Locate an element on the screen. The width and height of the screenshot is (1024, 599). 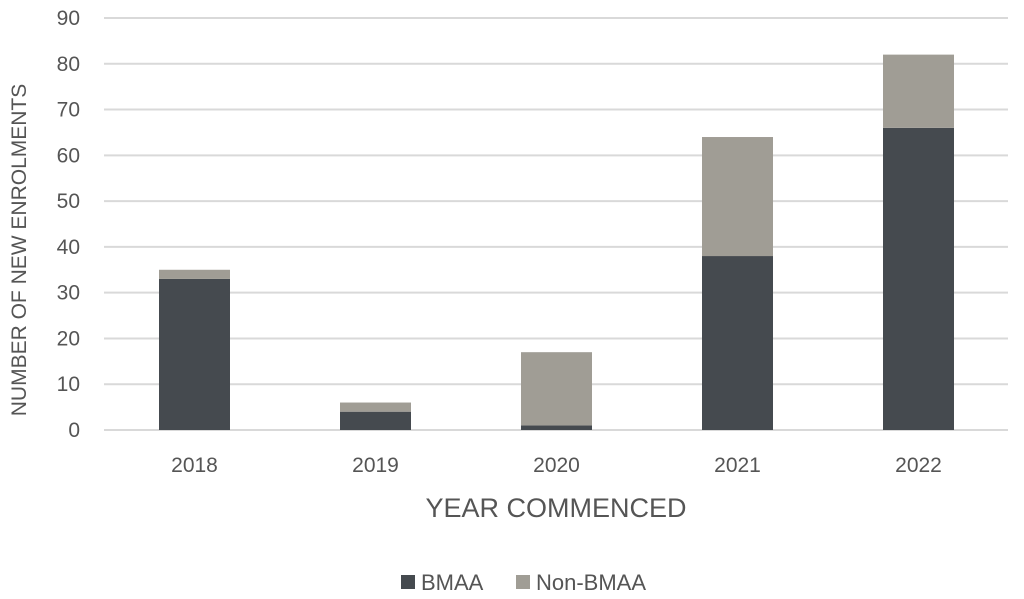
x-axis-title: YEAR COMMENCED is located at coordinates (555, 508).